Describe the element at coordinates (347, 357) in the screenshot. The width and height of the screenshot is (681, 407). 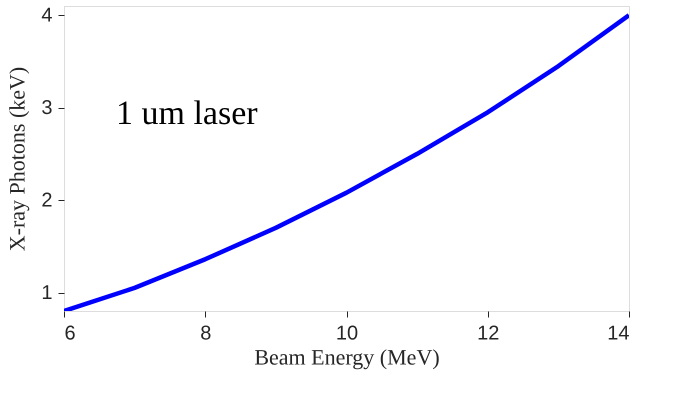
I see `x-axis-title: Beam Energy (MeV)` at that location.